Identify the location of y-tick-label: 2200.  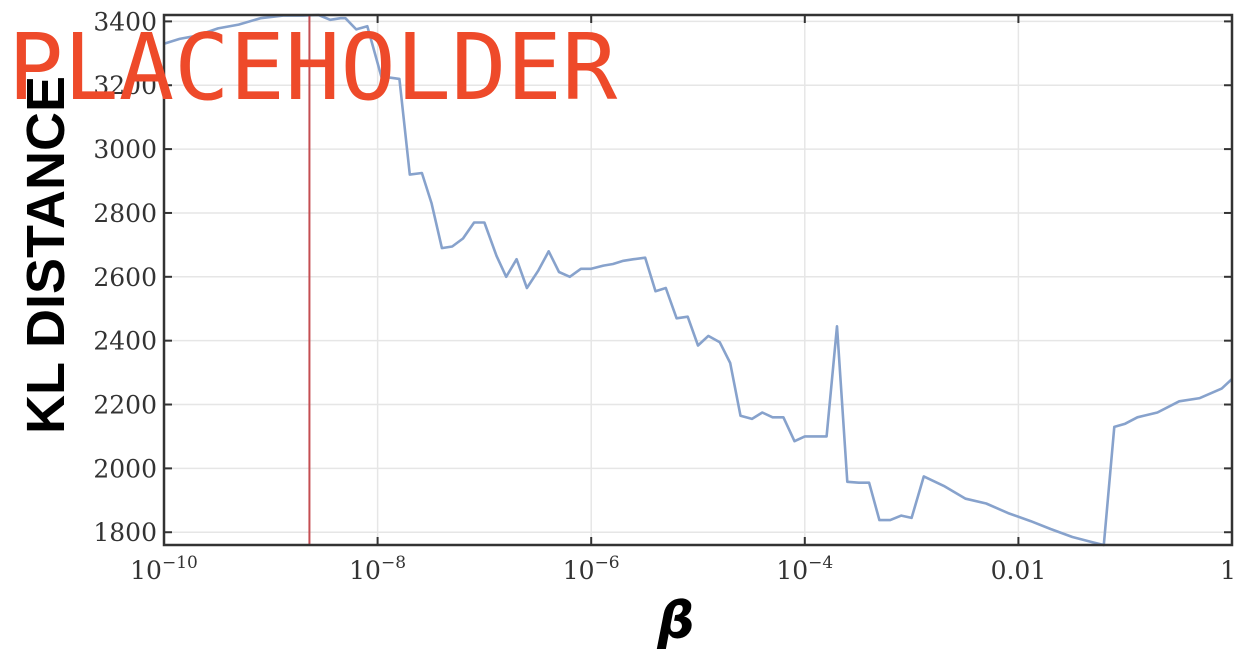
(125, 405).